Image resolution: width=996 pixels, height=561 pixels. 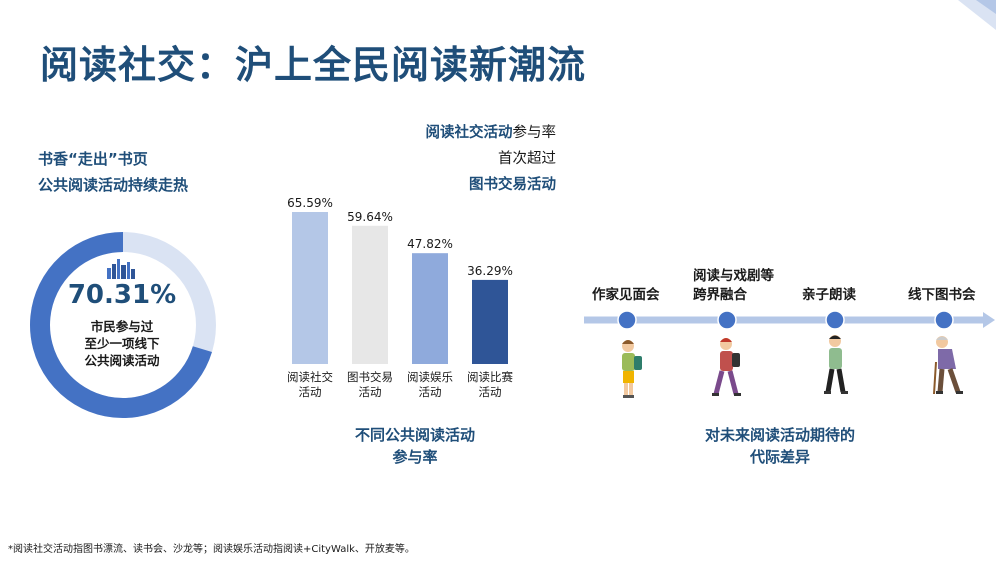 I want to click on highlight-line3: 图书交易活动, so click(x=512, y=185).